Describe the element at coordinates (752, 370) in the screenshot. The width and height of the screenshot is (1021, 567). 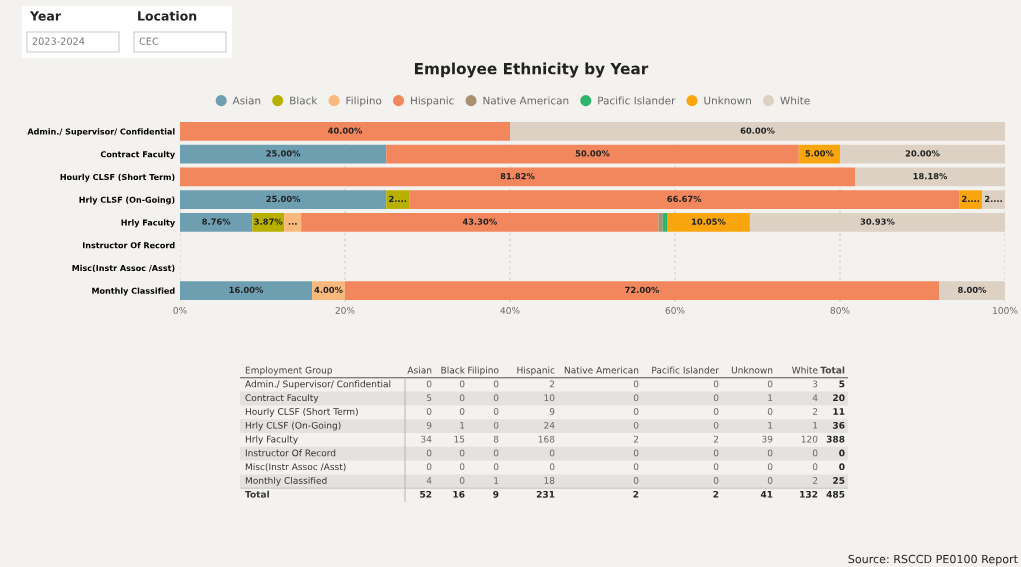
I see `x-tick-label: Unknown` at that location.